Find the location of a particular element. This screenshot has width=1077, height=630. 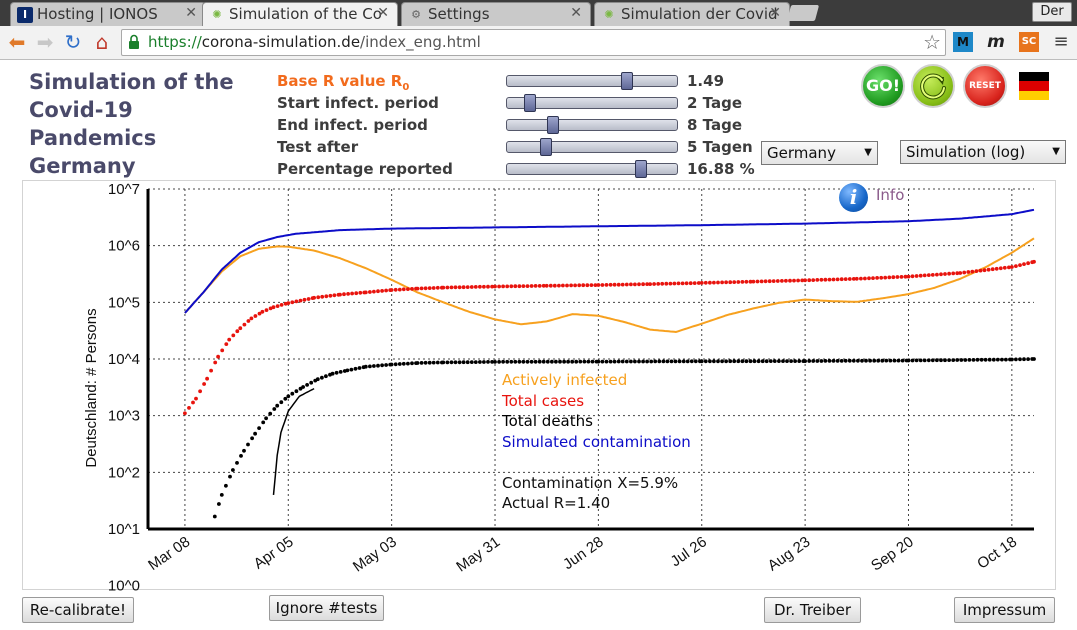

home-icon: ⌂ is located at coordinates (102, 42).